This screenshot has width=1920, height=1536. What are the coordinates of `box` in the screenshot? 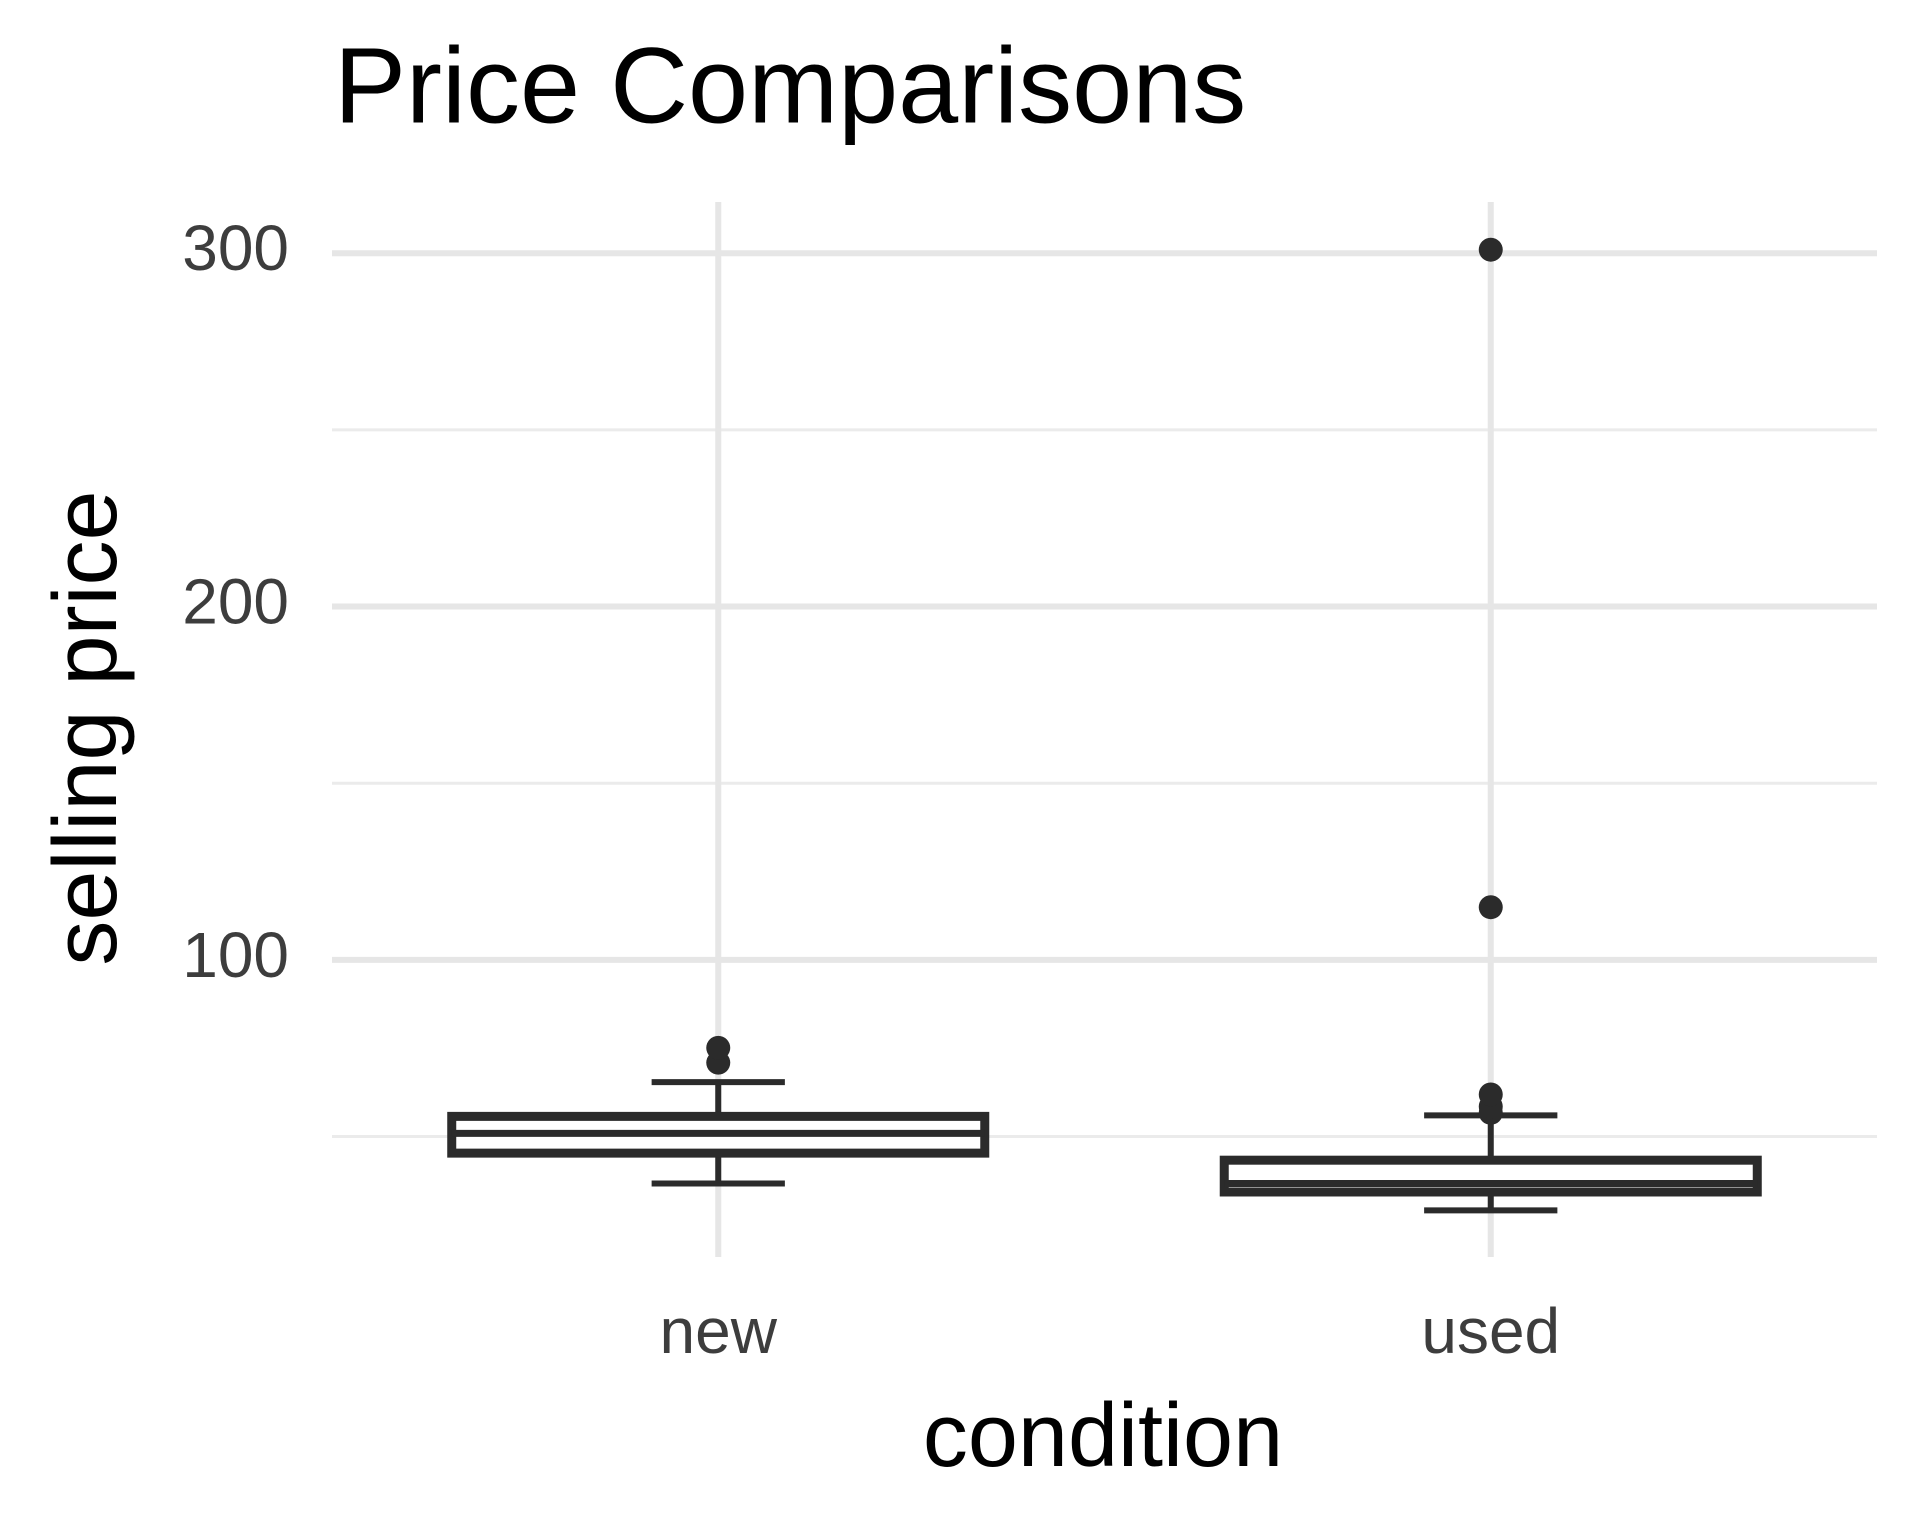 It's located at (1490, 1176).